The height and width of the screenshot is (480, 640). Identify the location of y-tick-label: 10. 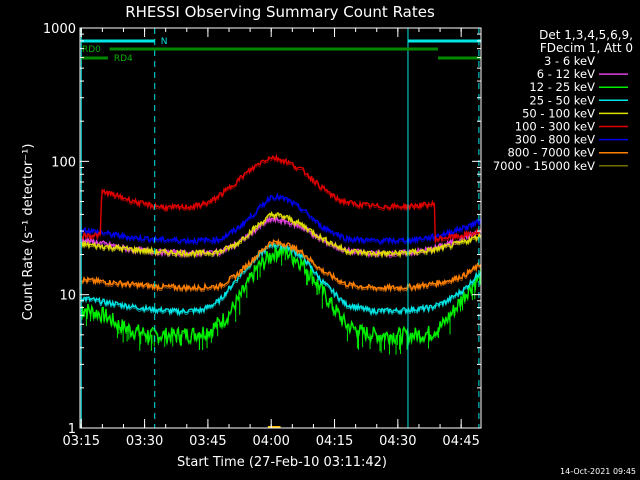
(67, 296).